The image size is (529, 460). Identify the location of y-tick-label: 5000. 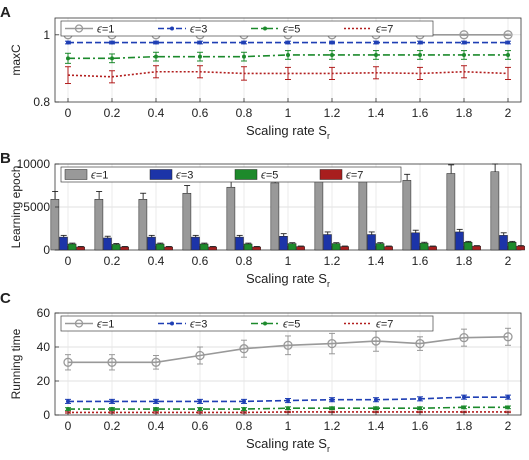
(36, 207).